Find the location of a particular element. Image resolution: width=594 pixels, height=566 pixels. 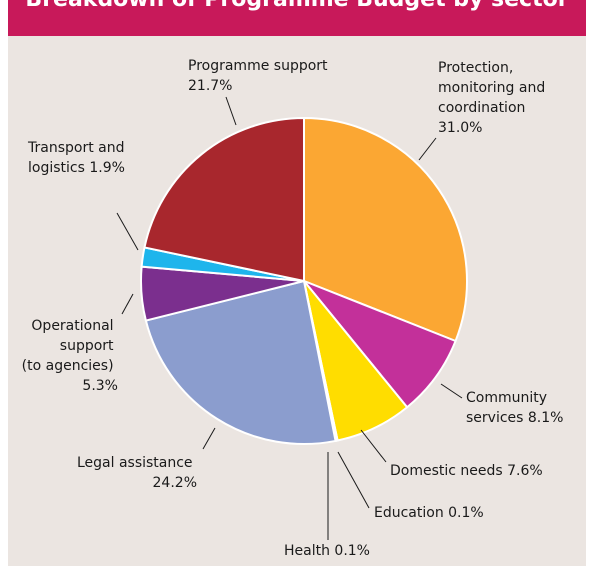

slice-label-legal: Legal assistance 24.2% is located at coordinates (137, 473).